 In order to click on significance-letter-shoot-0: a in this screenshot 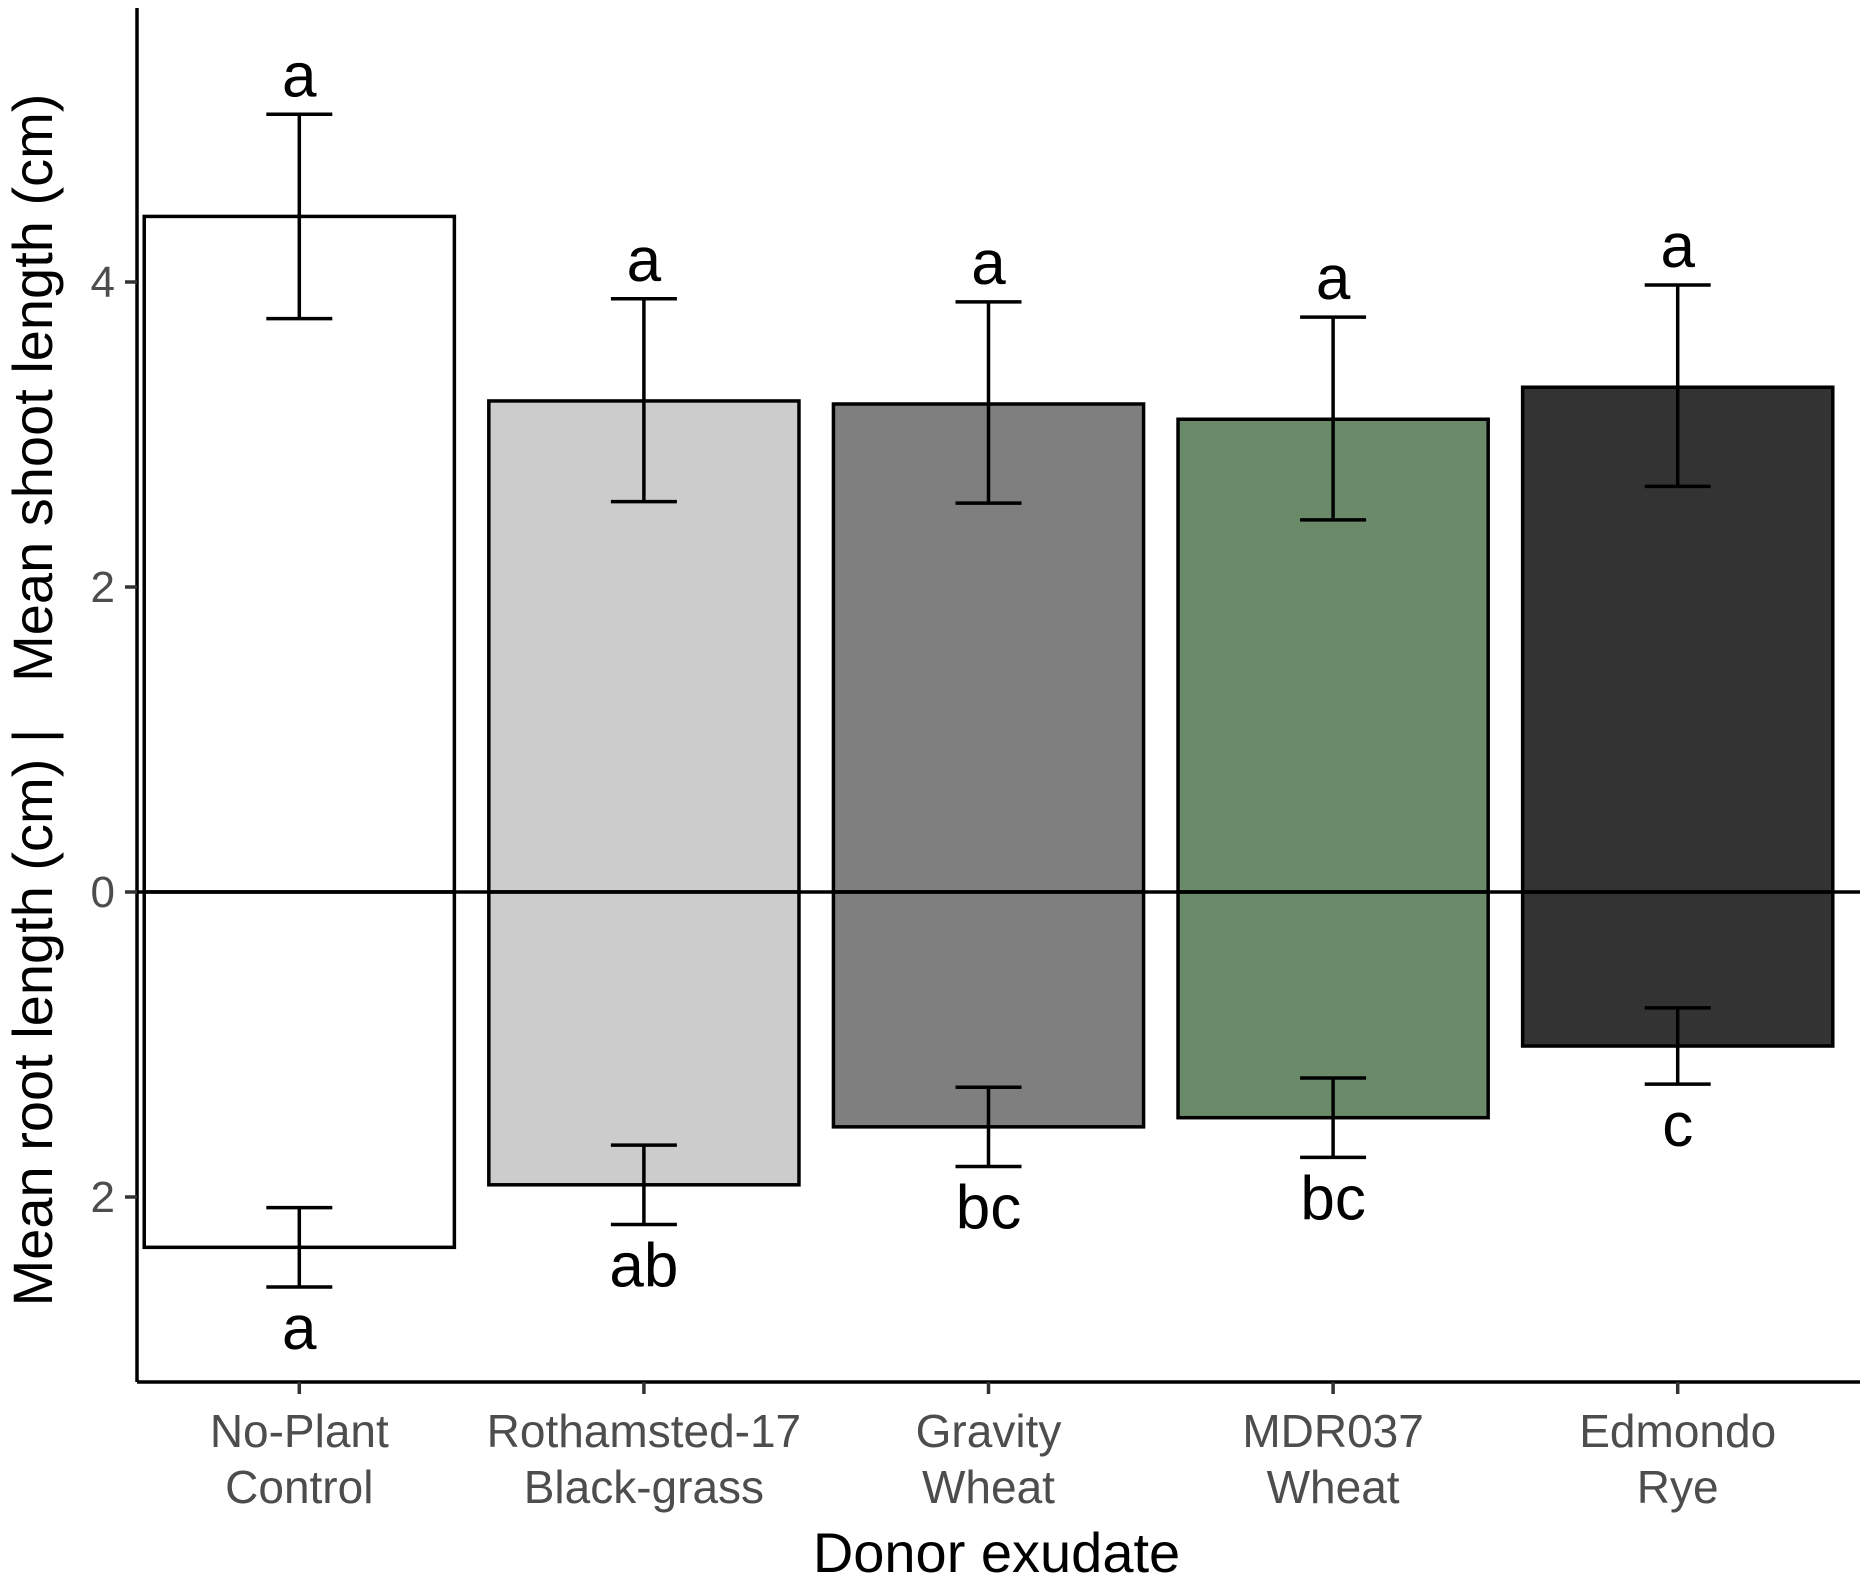, I will do `click(299, 75)`.